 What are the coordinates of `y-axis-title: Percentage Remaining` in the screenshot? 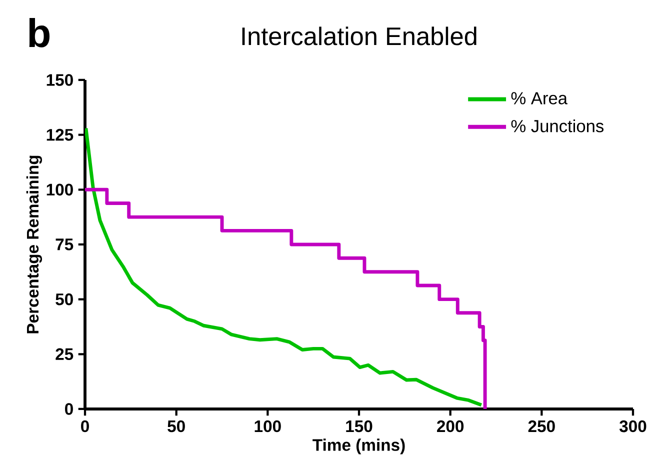 It's located at (34, 245).